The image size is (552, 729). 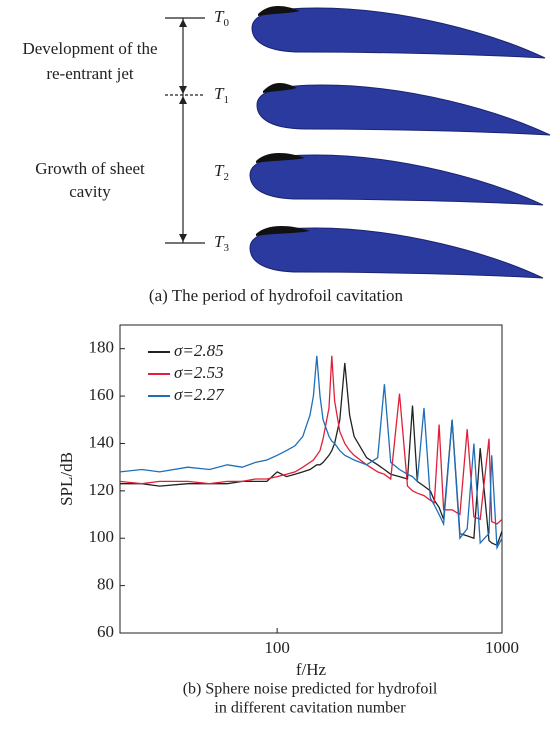 What do you see at coordinates (311, 669) in the screenshot?
I see `x-axis-label: f/Hz` at bounding box center [311, 669].